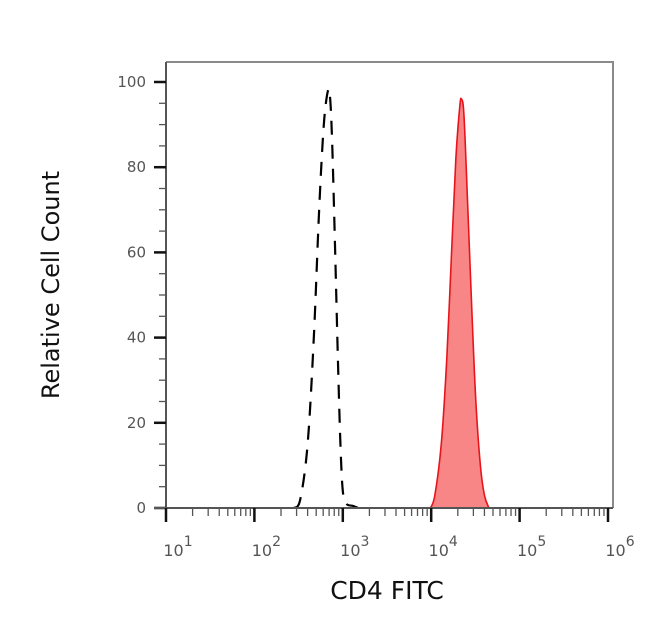 Image resolution: width=650 pixels, height=641 pixels. What do you see at coordinates (531, 547) in the screenshot?
I see `x-tick-label: 10⁵` at bounding box center [531, 547].